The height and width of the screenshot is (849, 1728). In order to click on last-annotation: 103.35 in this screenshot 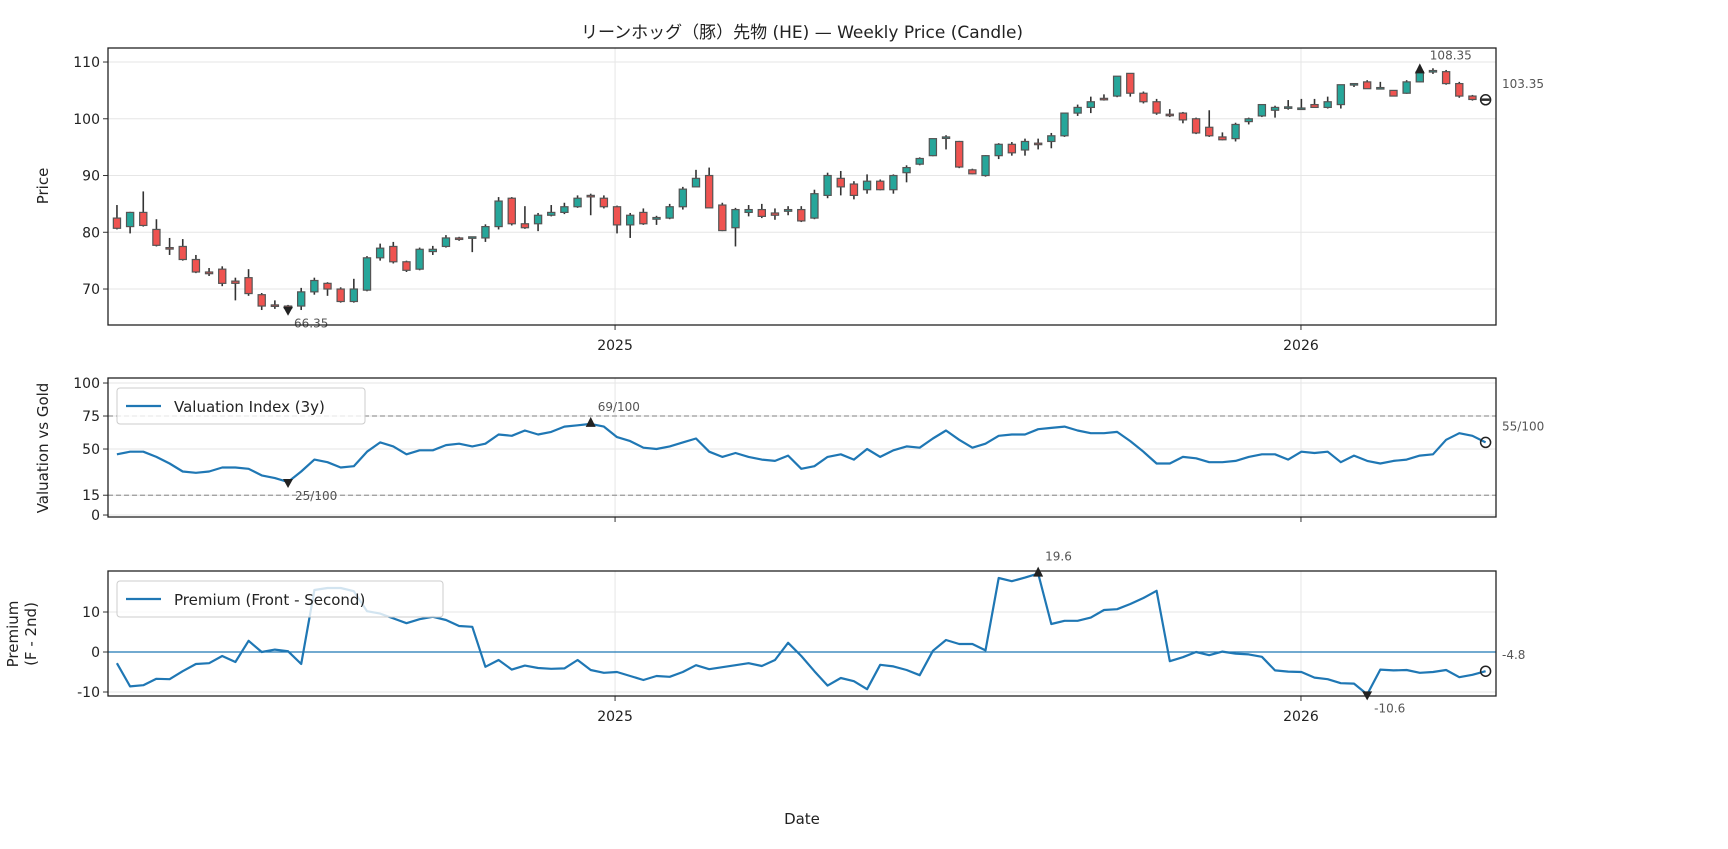, I will do `click(1523, 84)`.